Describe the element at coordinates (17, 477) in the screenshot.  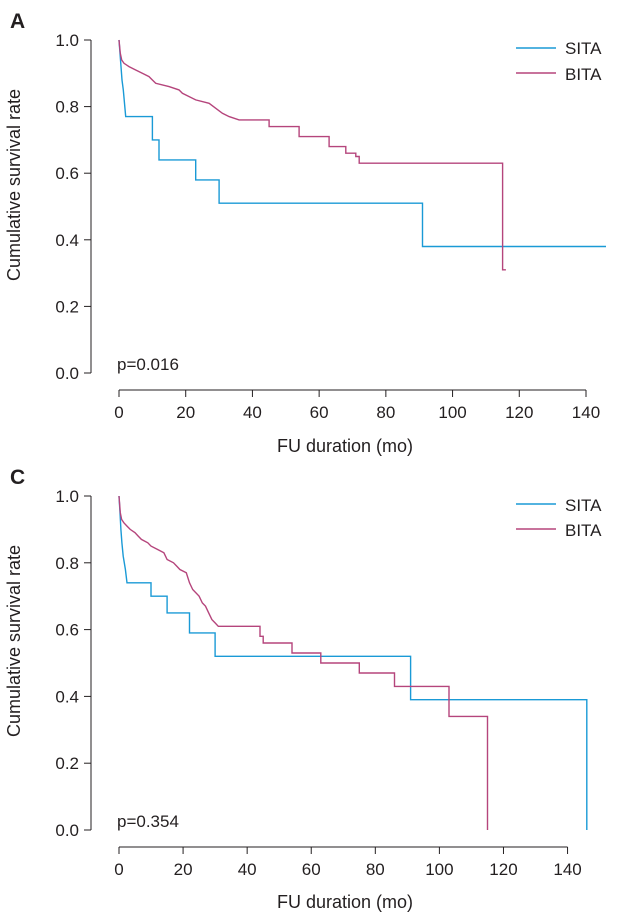
I see `panel-label: C` at that location.